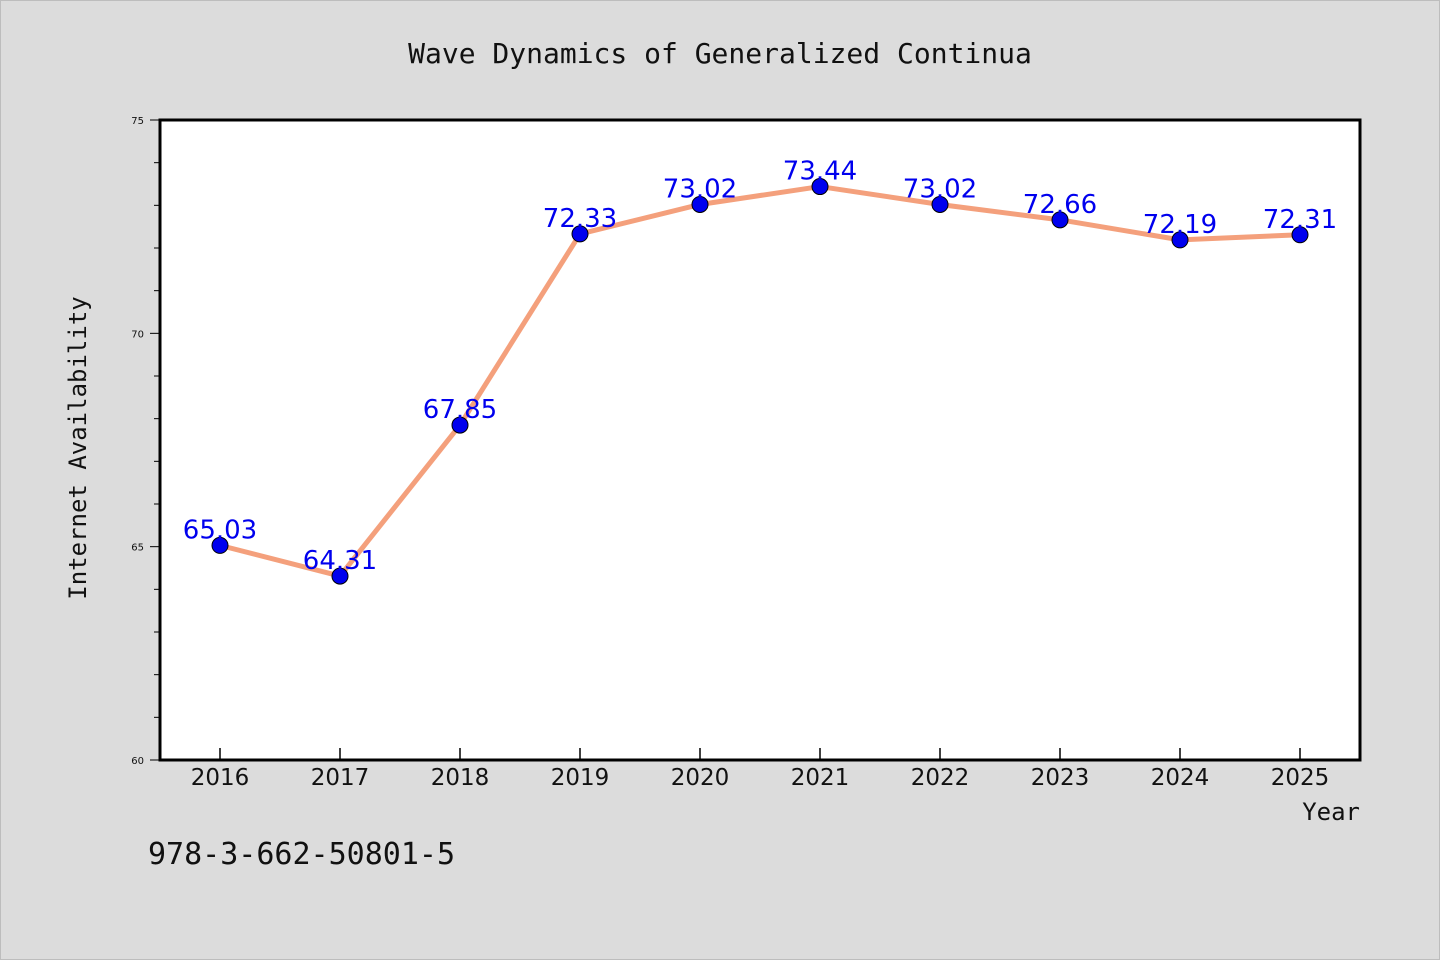 This screenshot has width=1440, height=960. I want to click on data-label: 72.19, so click(1180, 225).